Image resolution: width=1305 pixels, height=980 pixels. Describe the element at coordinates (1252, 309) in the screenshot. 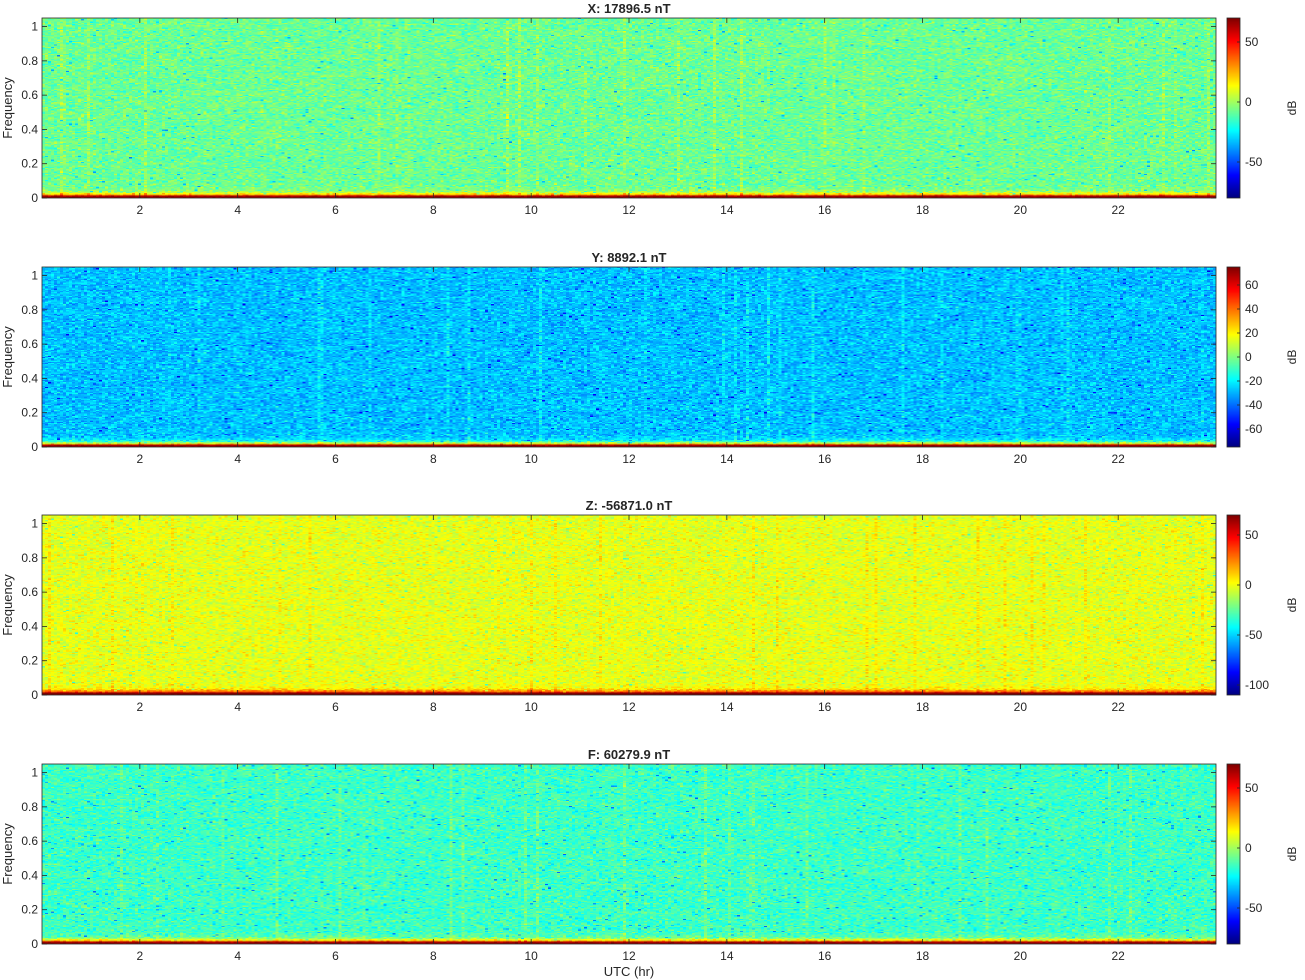

I see `colorbar-tick-label: 40` at that location.